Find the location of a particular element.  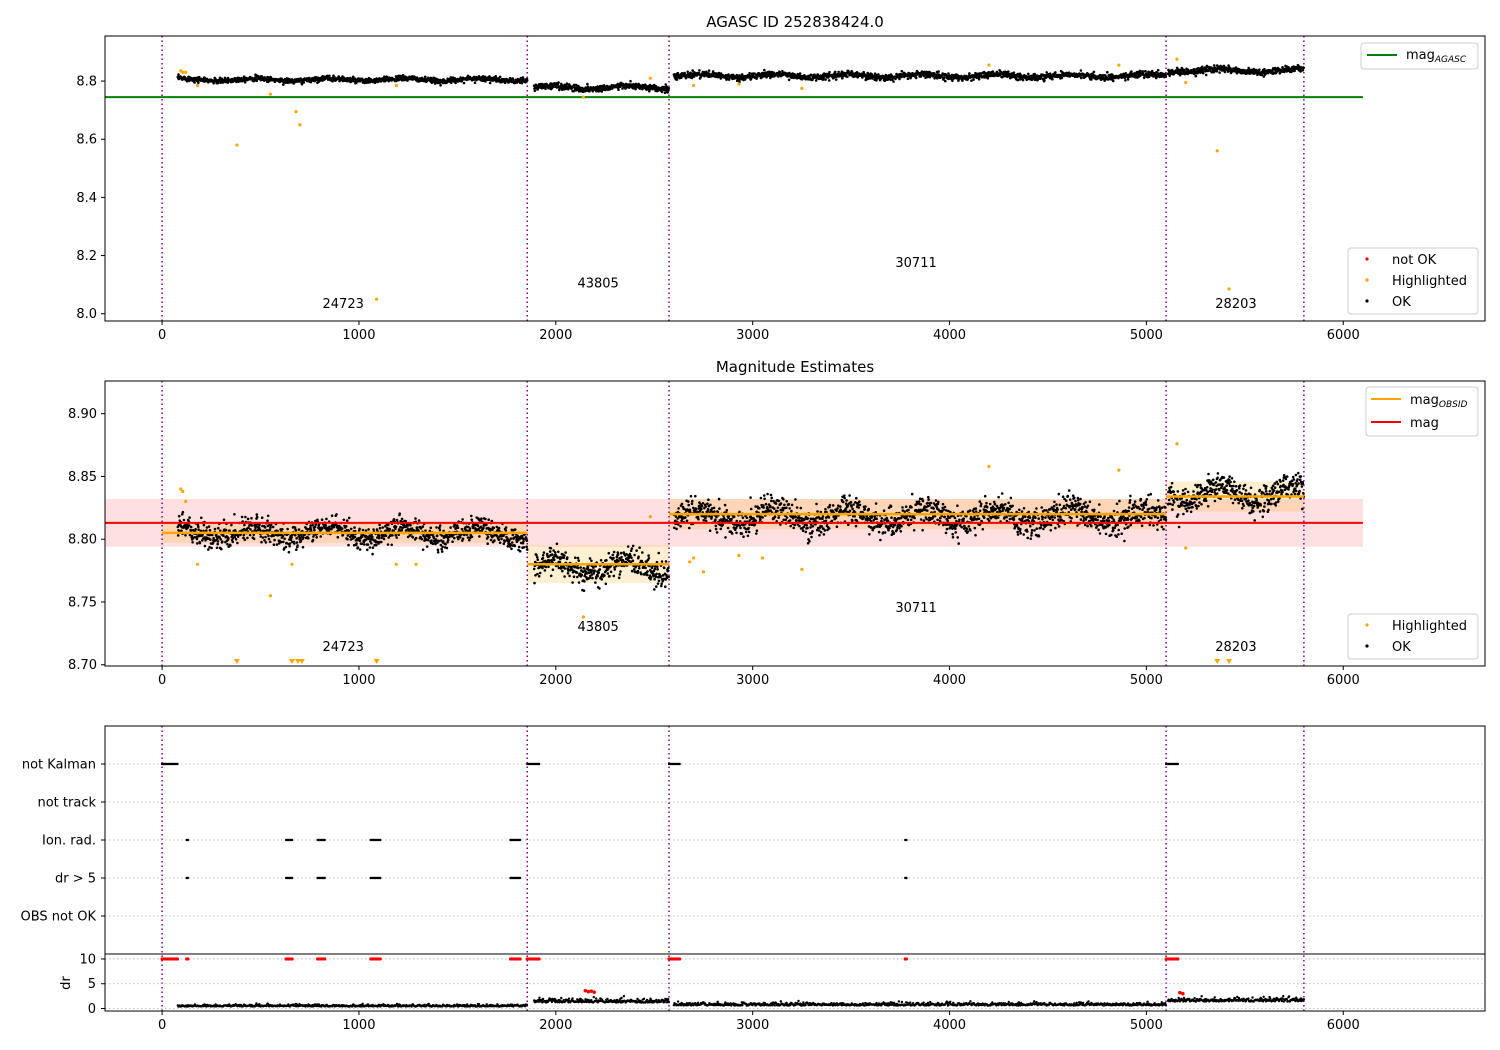

y-tick-label: 8.8 is located at coordinates (86, 82).